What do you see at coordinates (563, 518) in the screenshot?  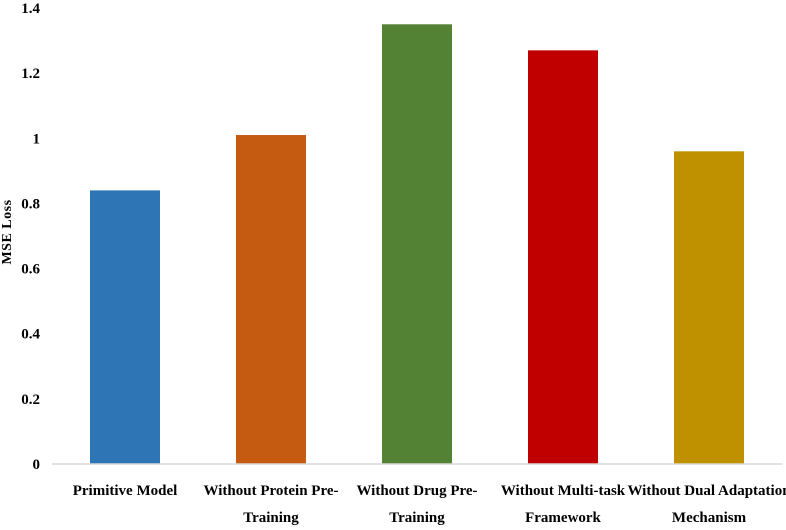 I see `x-category-label: Framework` at bounding box center [563, 518].